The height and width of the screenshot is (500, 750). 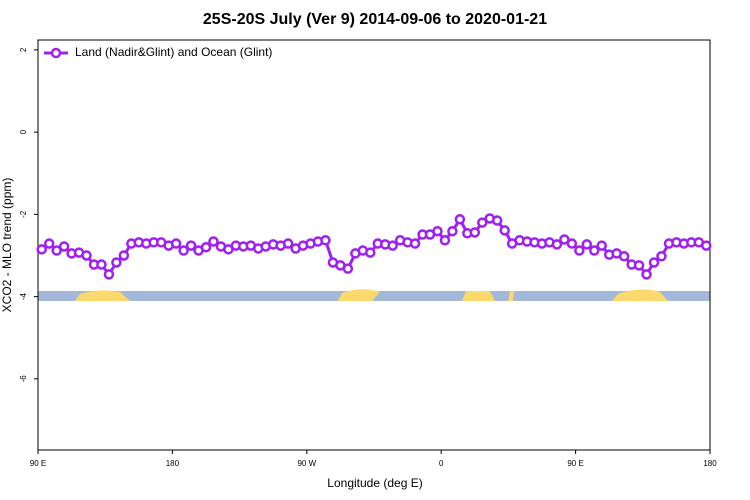 I want to click on y-tick-label: -6, so click(x=23, y=379).